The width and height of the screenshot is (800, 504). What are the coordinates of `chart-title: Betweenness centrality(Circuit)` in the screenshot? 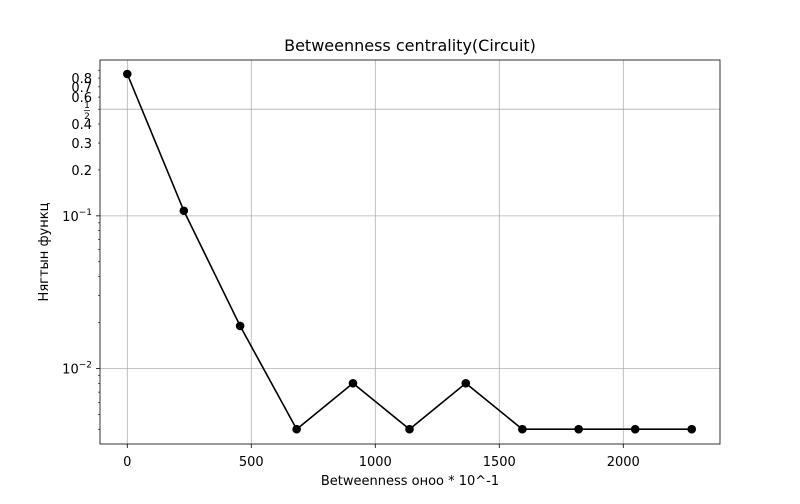 It's located at (410, 45).